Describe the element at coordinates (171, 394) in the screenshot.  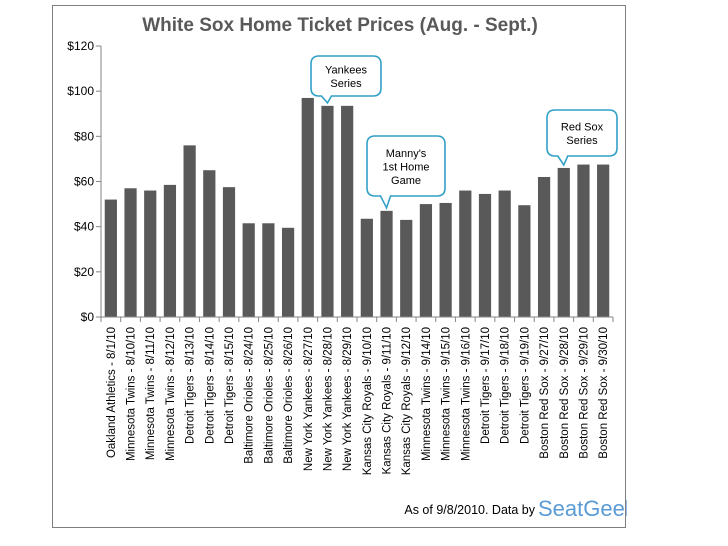
I see `x-tick-label: Minnesota Twins - 8/12/10` at that location.